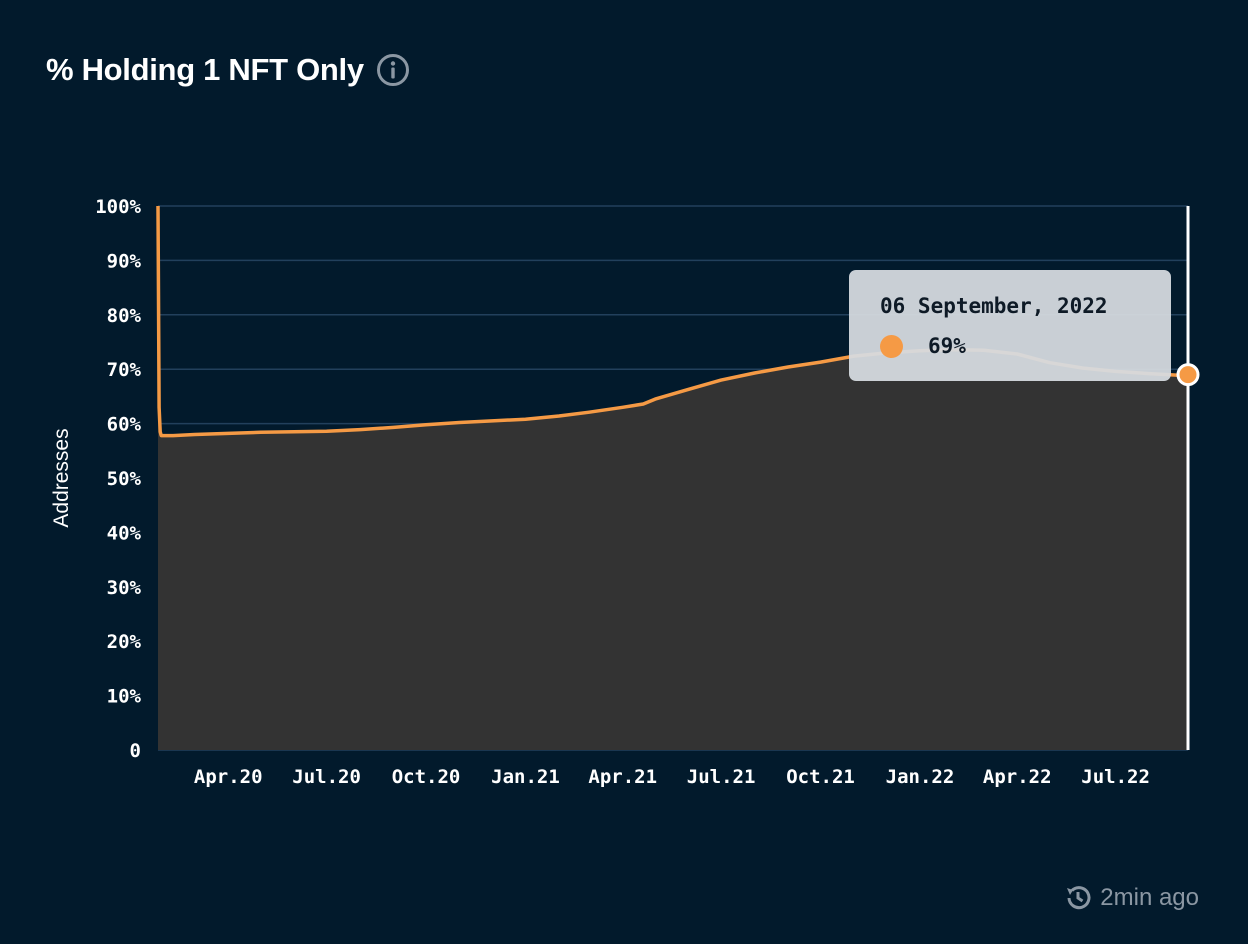 The height and width of the screenshot is (944, 1248). Describe the element at coordinates (326, 777) in the screenshot. I see `x-tick-label: Jul.20` at that location.